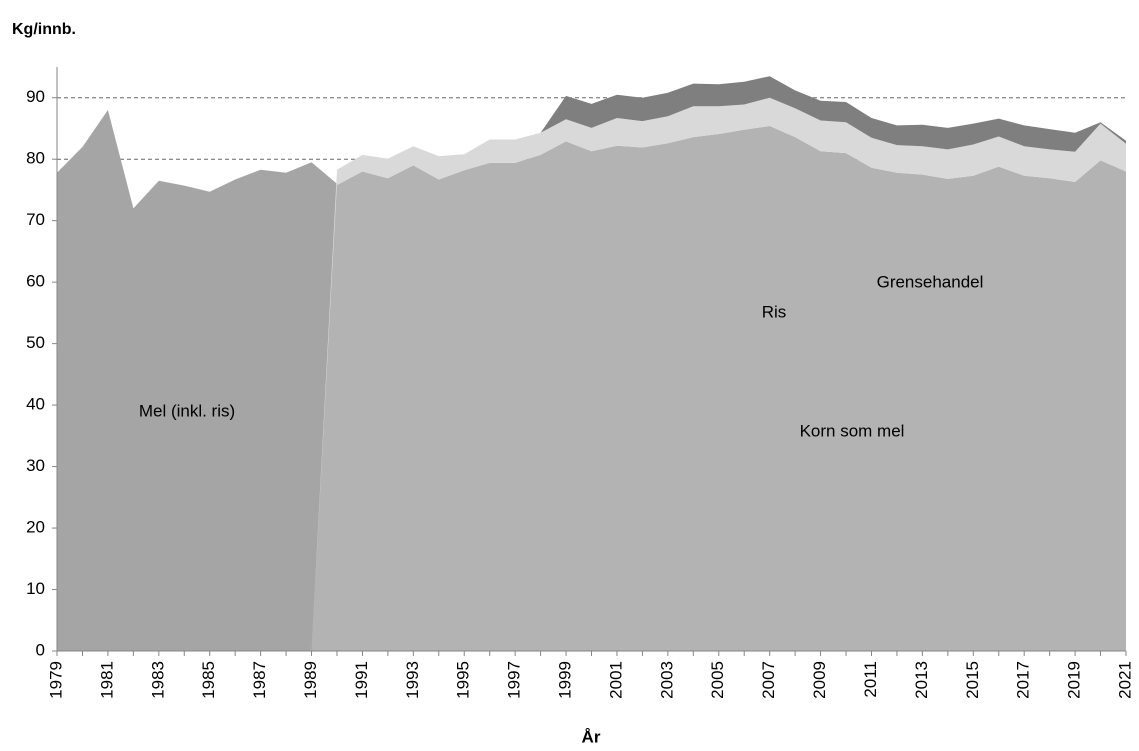 Image resolution: width=1139 pixels, height=751 pixels. I want to click on x-tick-label: 2003, so click(666, 680).